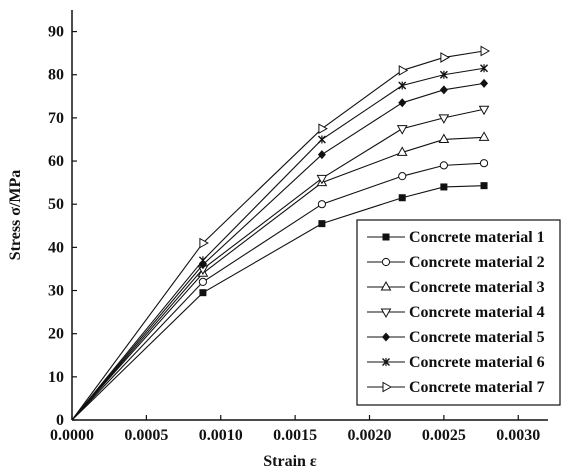  I want to click on legend-label: Concrete material 2, so click(477, 262).